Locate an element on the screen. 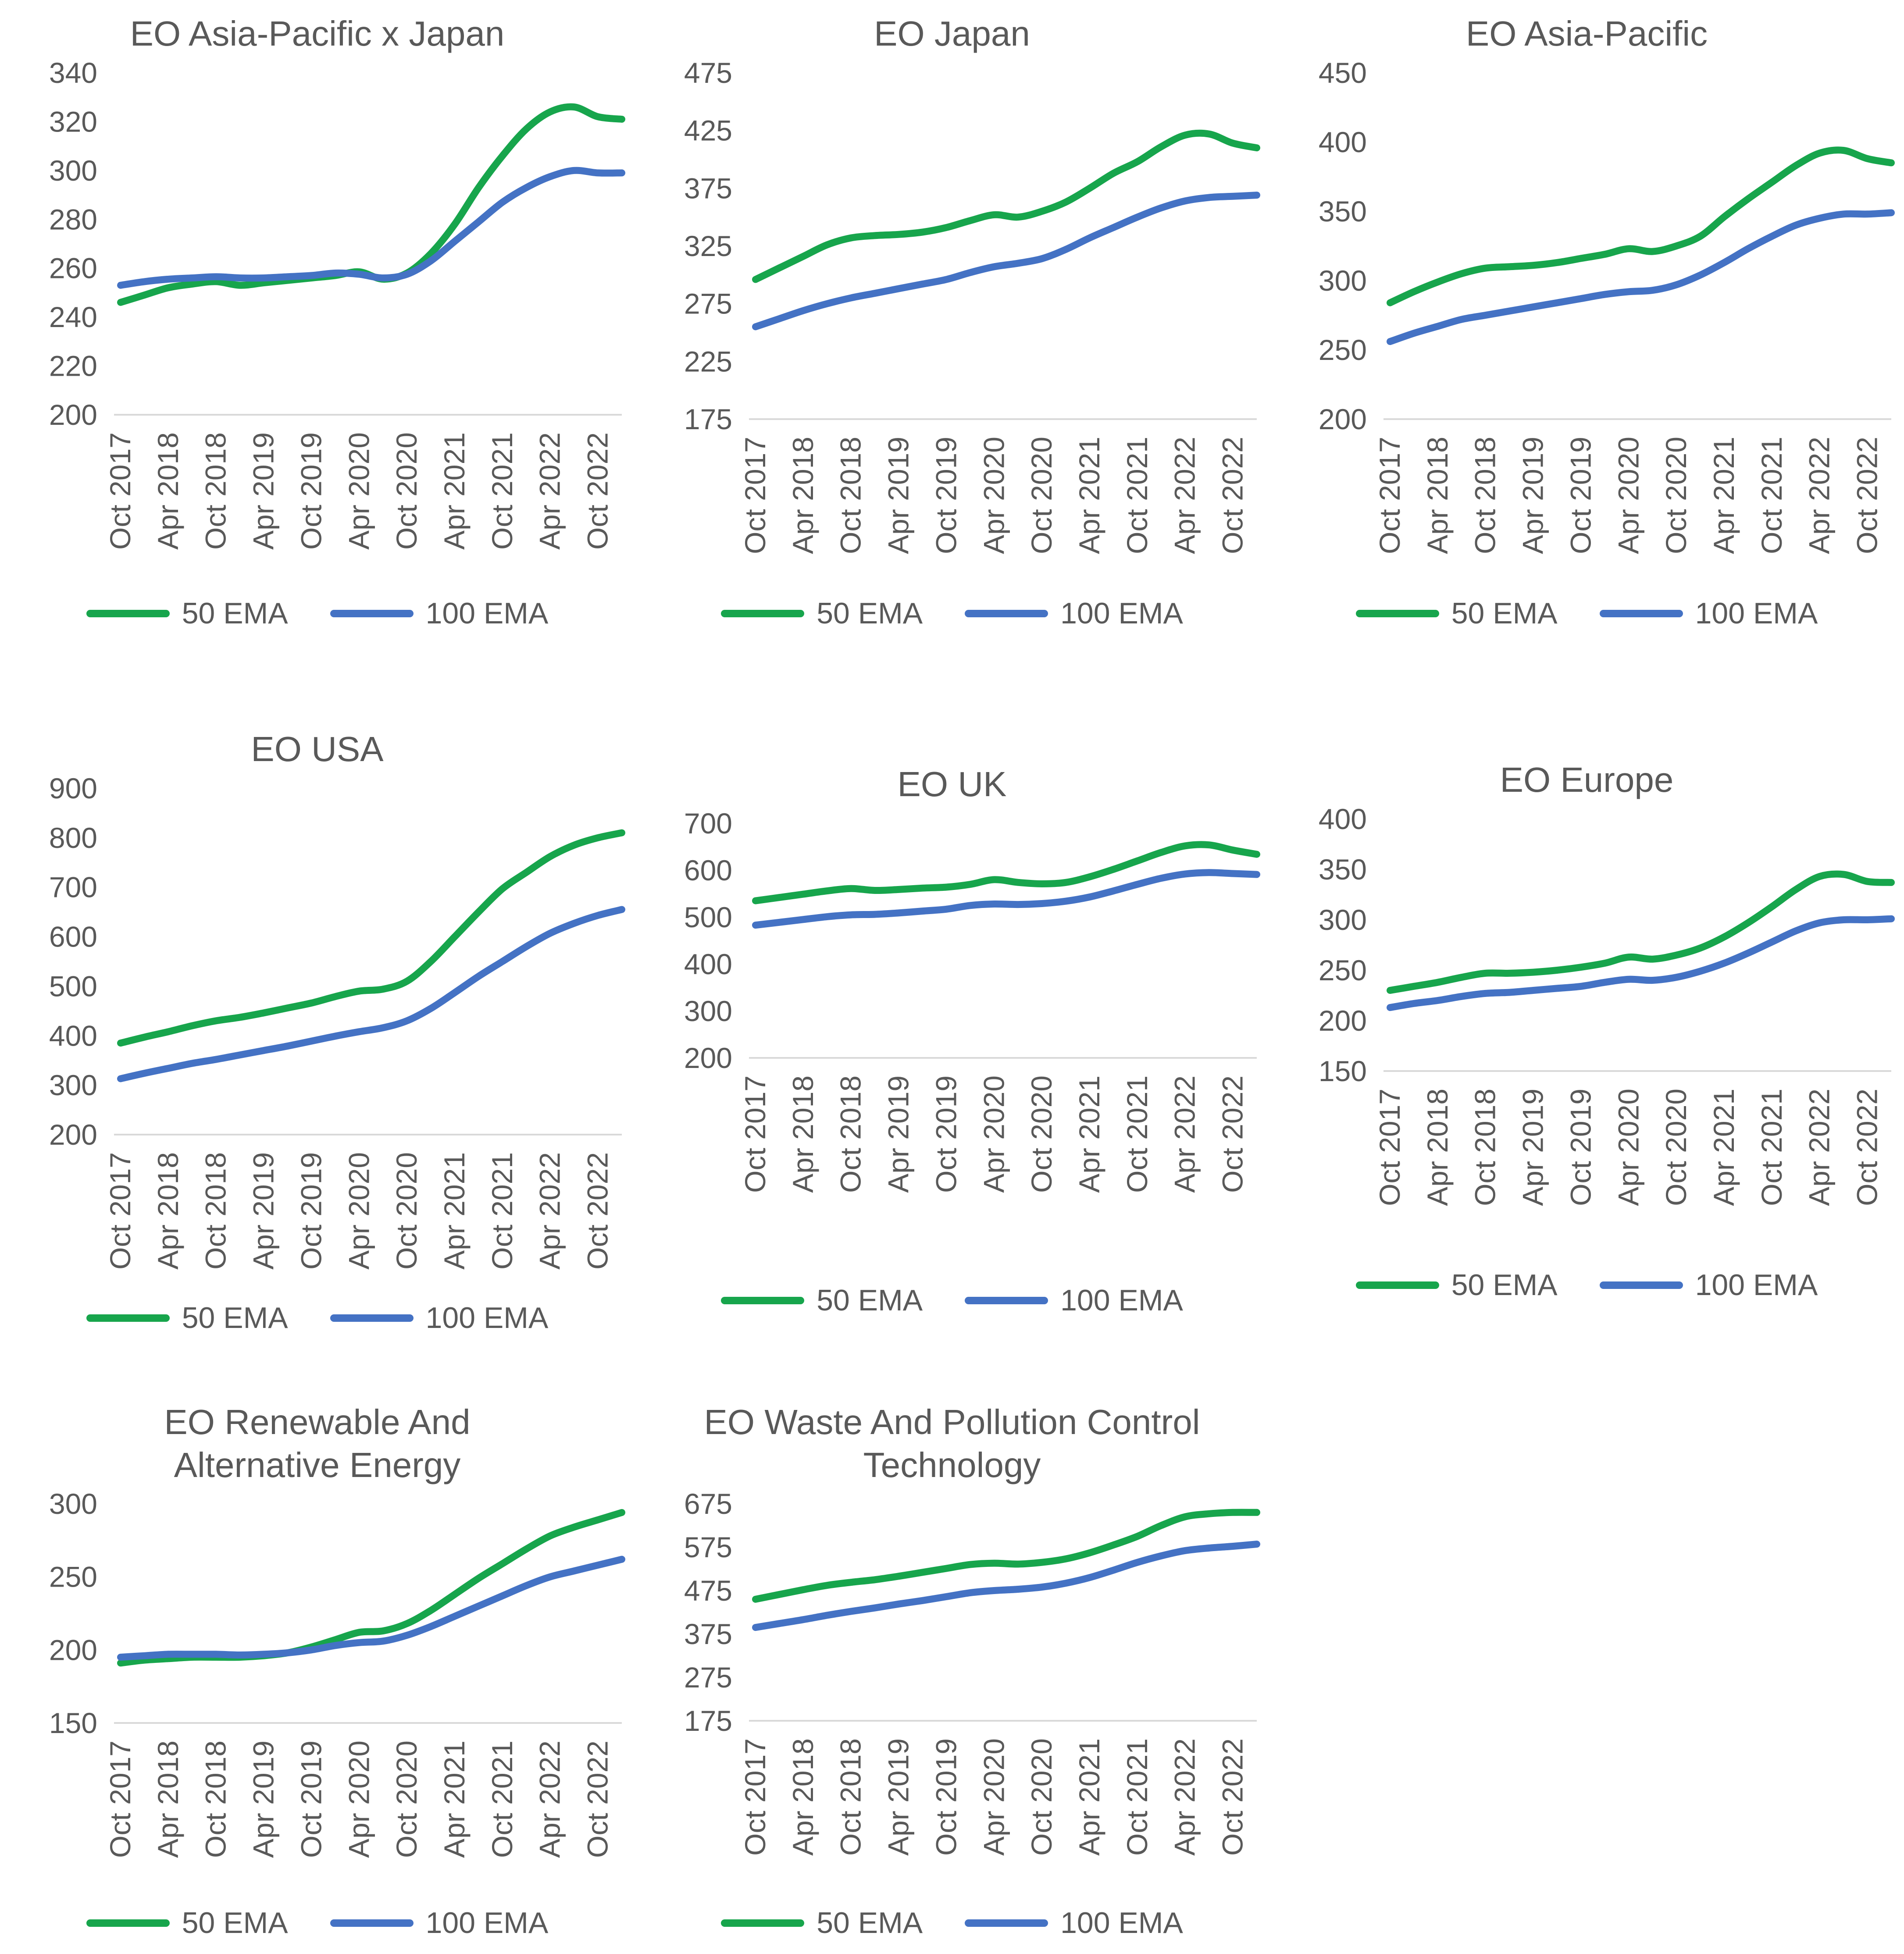  svg-text: Oct 2018 is located at coordinates (216, 491).